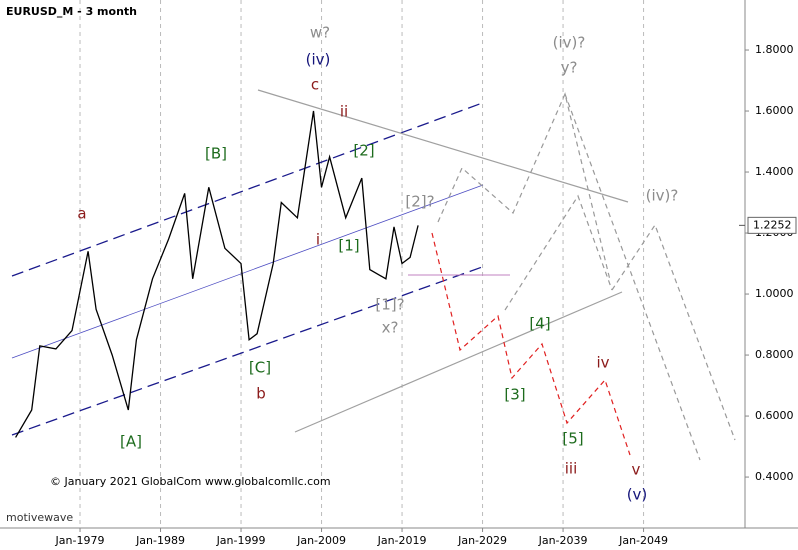 The image size is (798, 550). I want to click on wave-label: [A], so click(131, 442).